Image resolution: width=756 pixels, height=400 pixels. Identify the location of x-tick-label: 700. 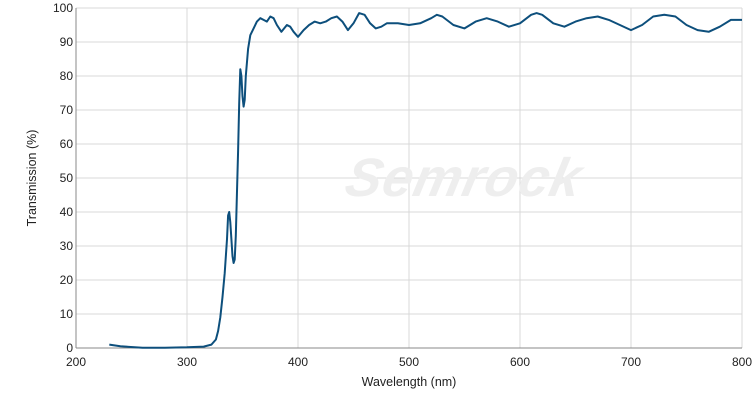
(631, 362).